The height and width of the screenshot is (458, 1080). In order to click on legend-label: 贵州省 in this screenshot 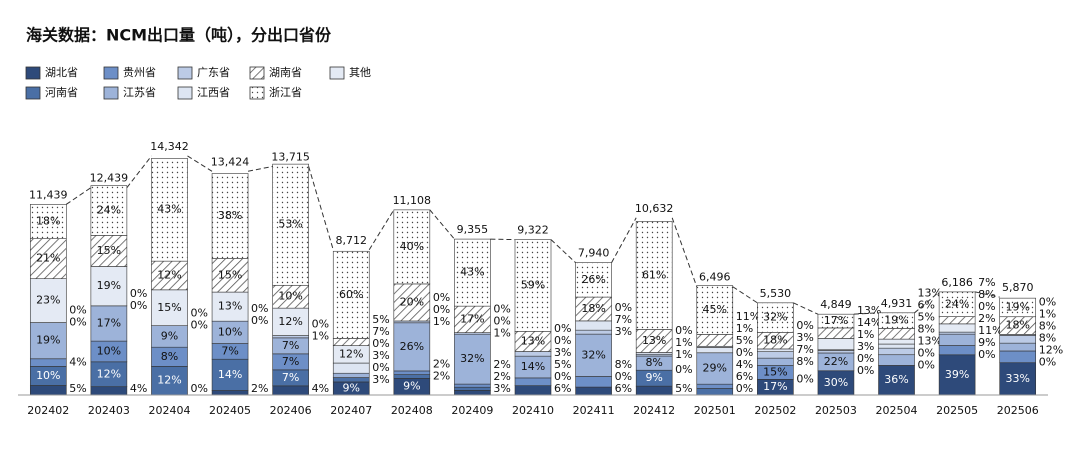, I will do `click(139, 72)`.